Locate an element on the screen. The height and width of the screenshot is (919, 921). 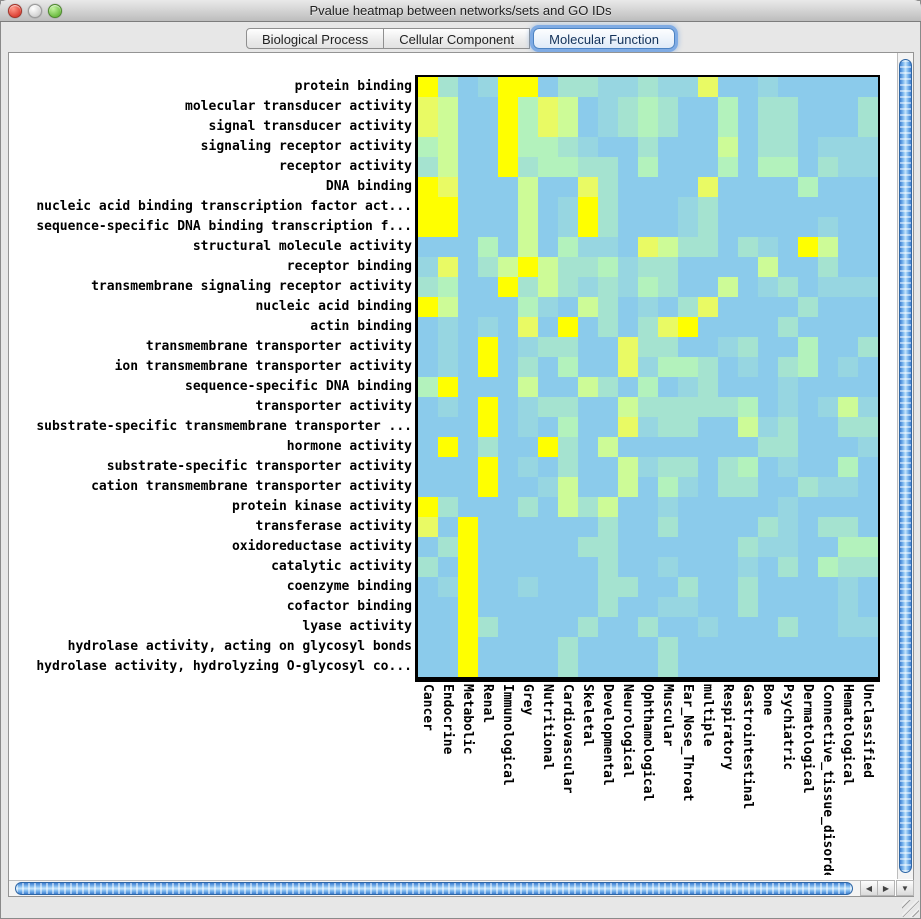
zoom-button is located at coordinates (55, 11).